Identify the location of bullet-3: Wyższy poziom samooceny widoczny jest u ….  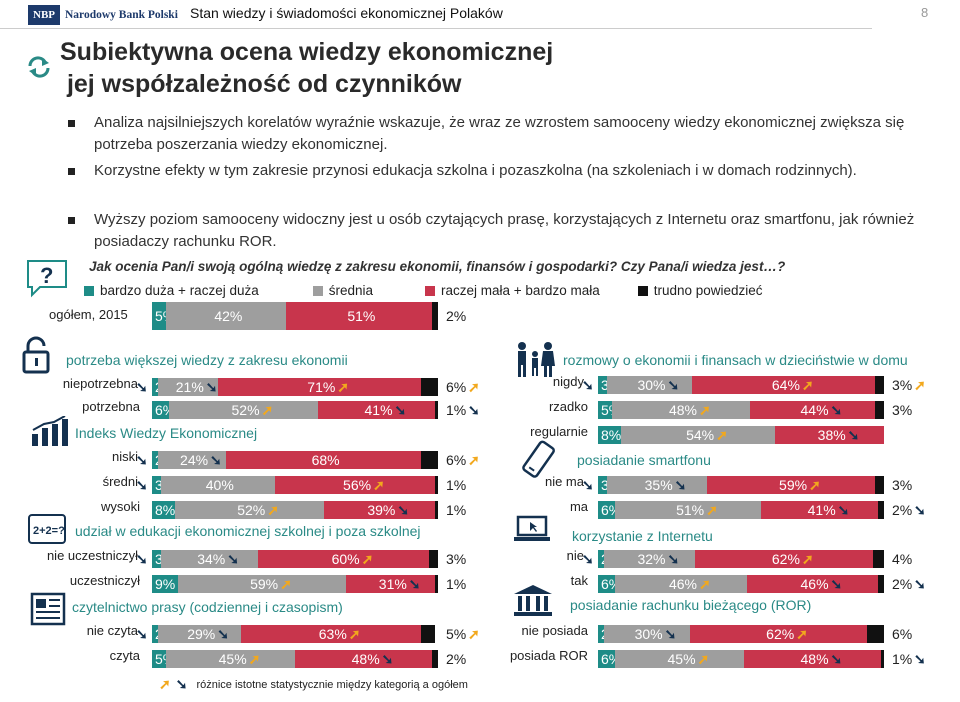
(503, 231).